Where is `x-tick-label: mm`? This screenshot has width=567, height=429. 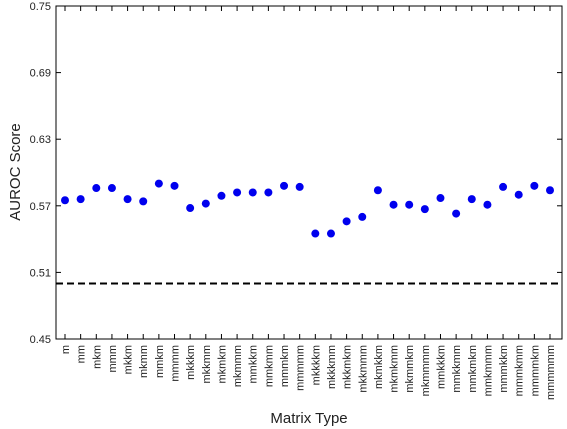 x-tick-label: mm is located at coordinates (82, 354).